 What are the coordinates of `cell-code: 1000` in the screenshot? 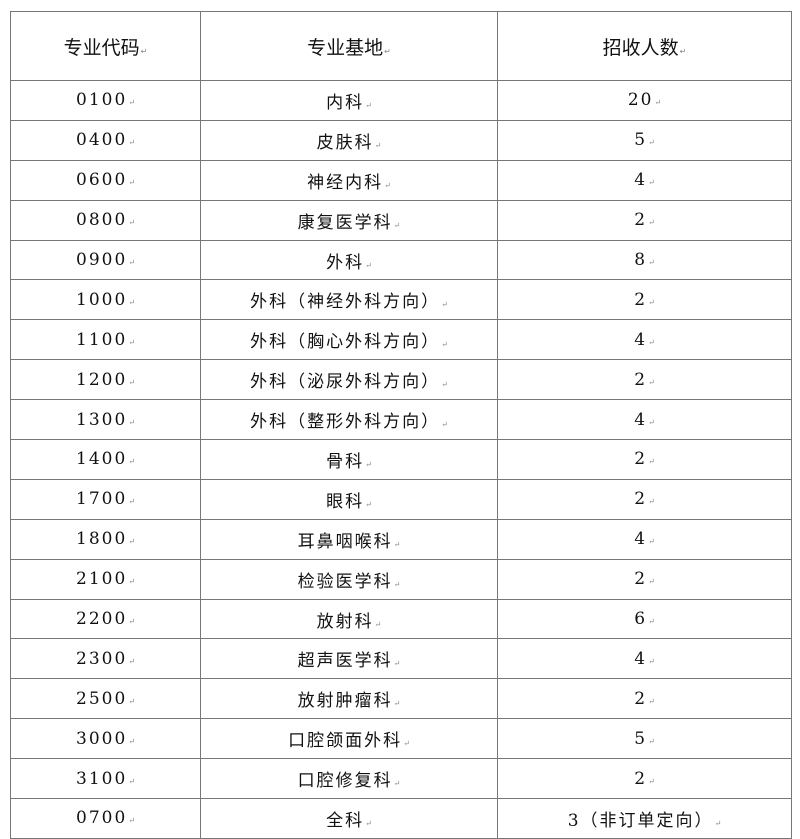 It's located at (105, 300).